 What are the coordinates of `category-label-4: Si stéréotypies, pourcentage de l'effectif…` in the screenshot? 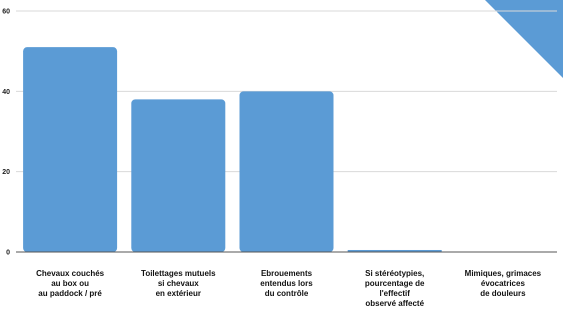 It's located at (395, 288).